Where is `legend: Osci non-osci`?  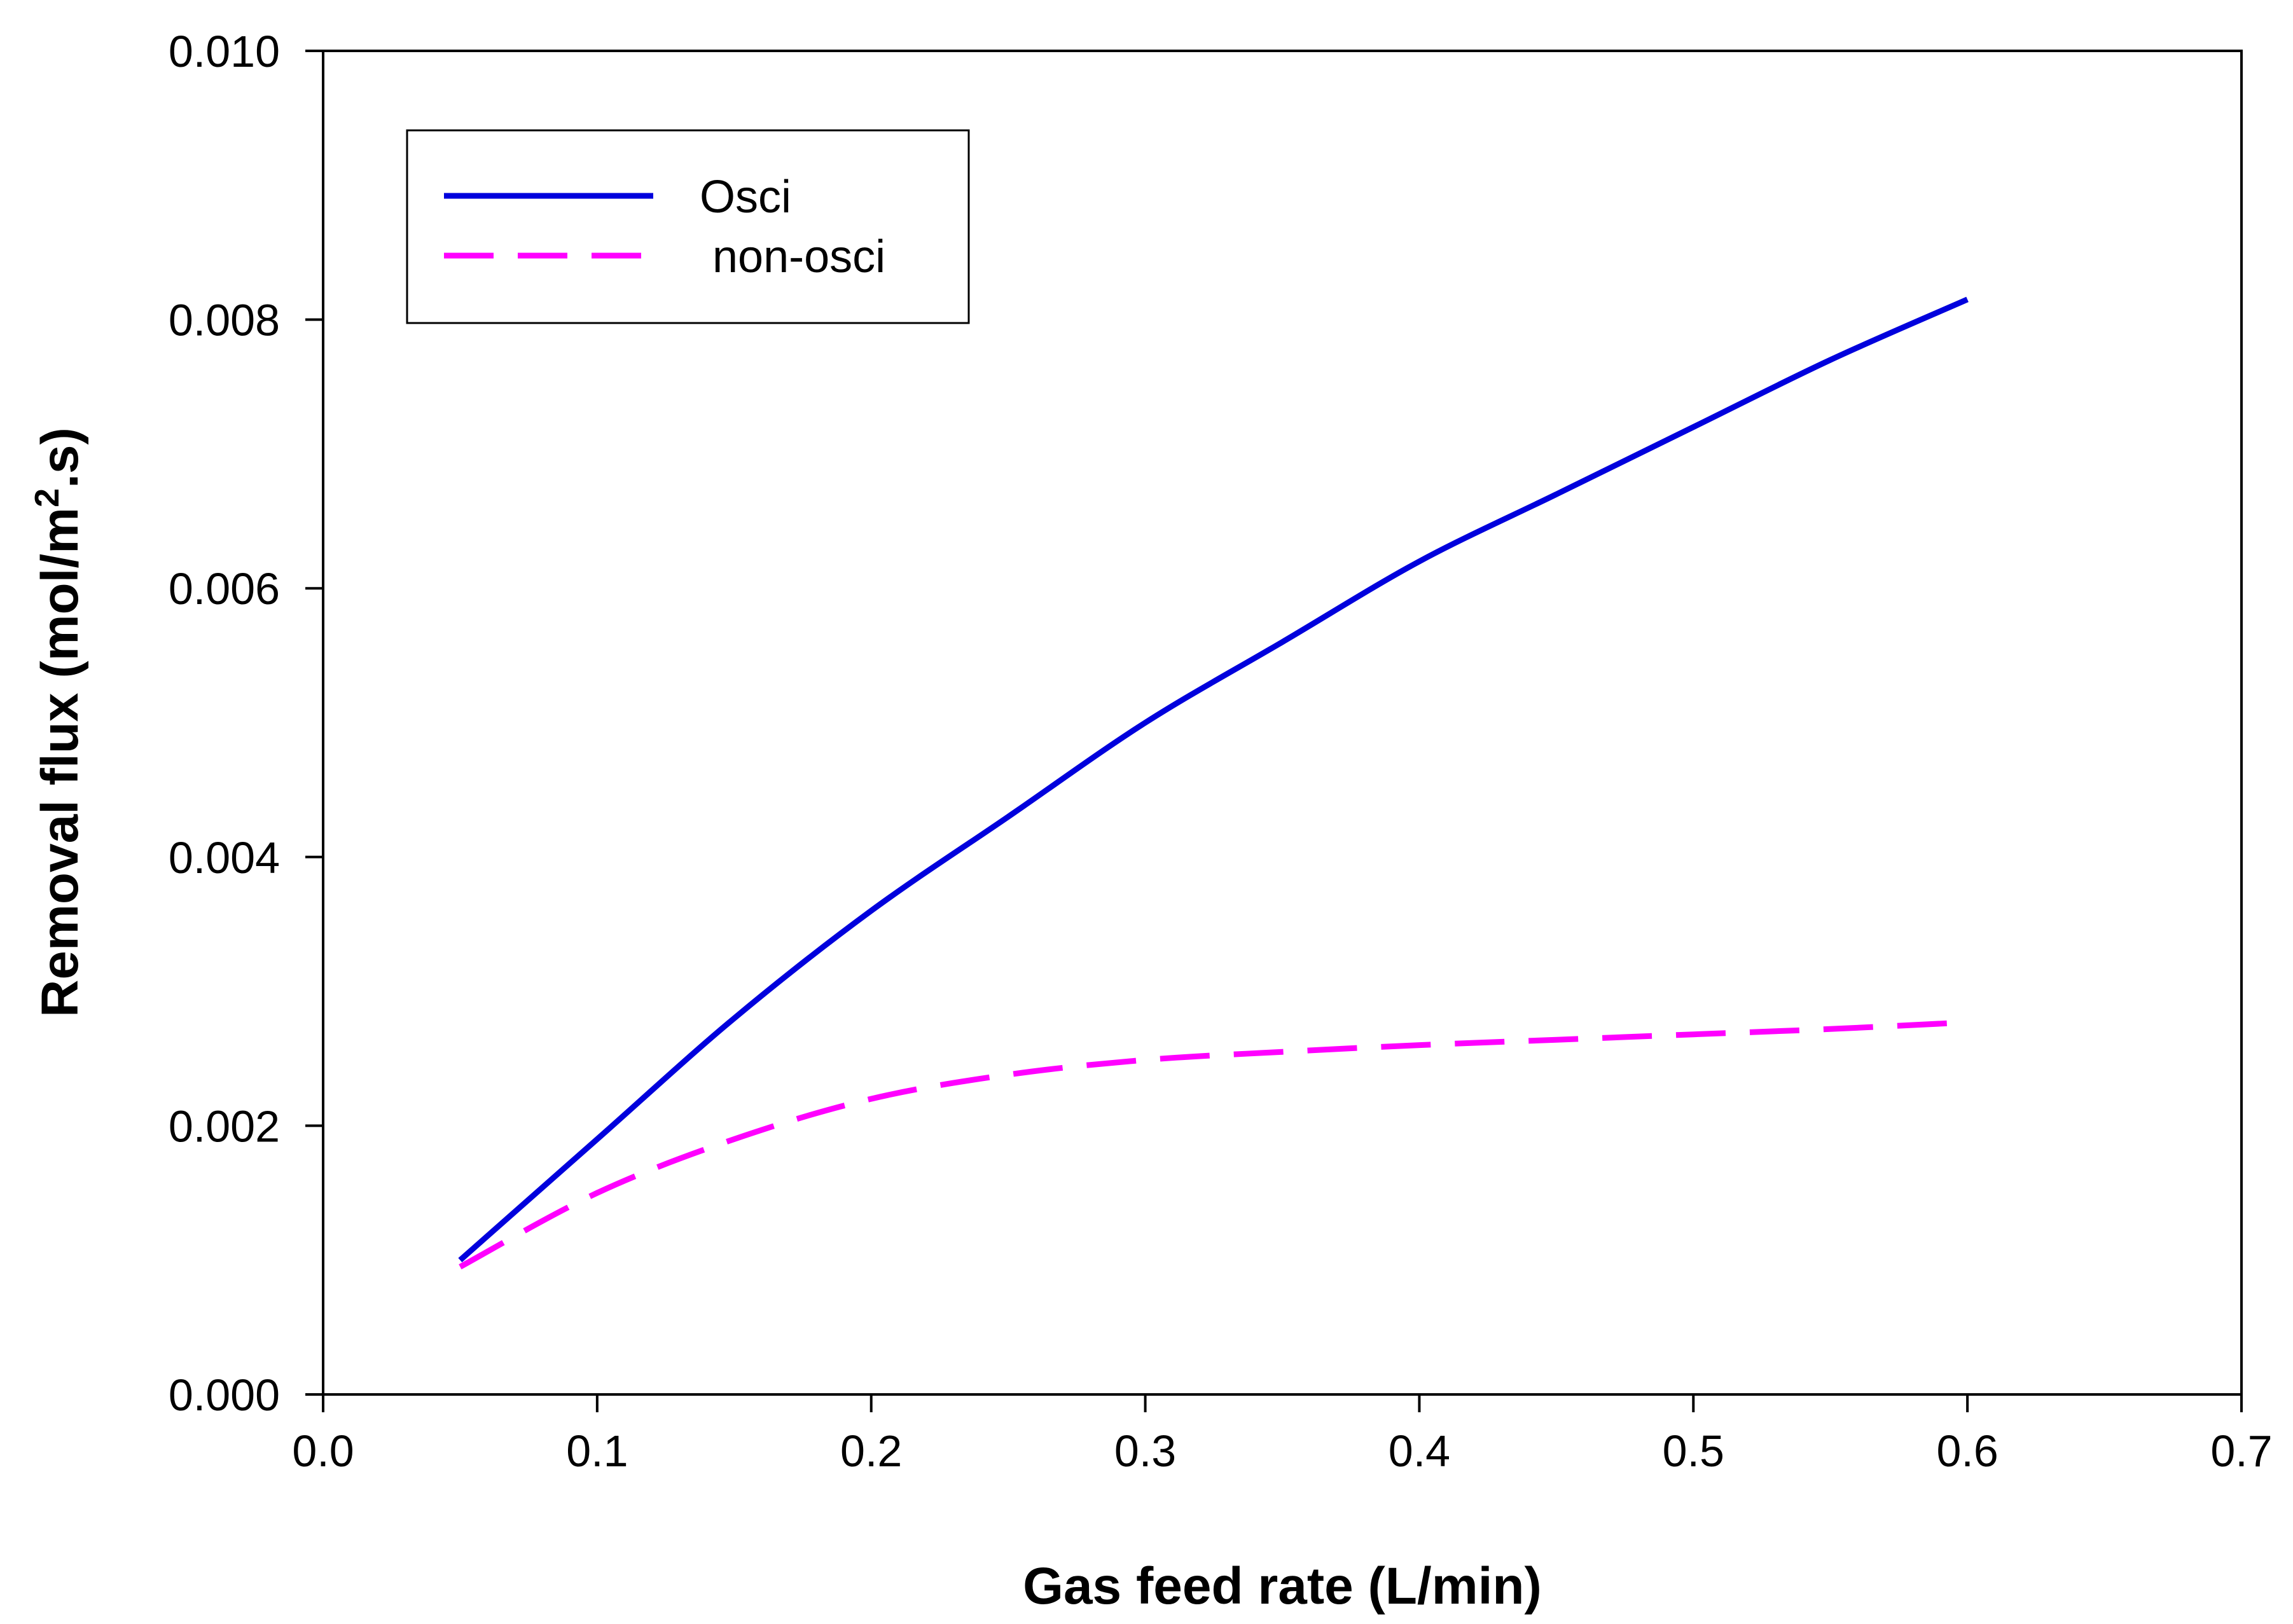
legend: Osci non-osci is located at coordinates (688, 227).